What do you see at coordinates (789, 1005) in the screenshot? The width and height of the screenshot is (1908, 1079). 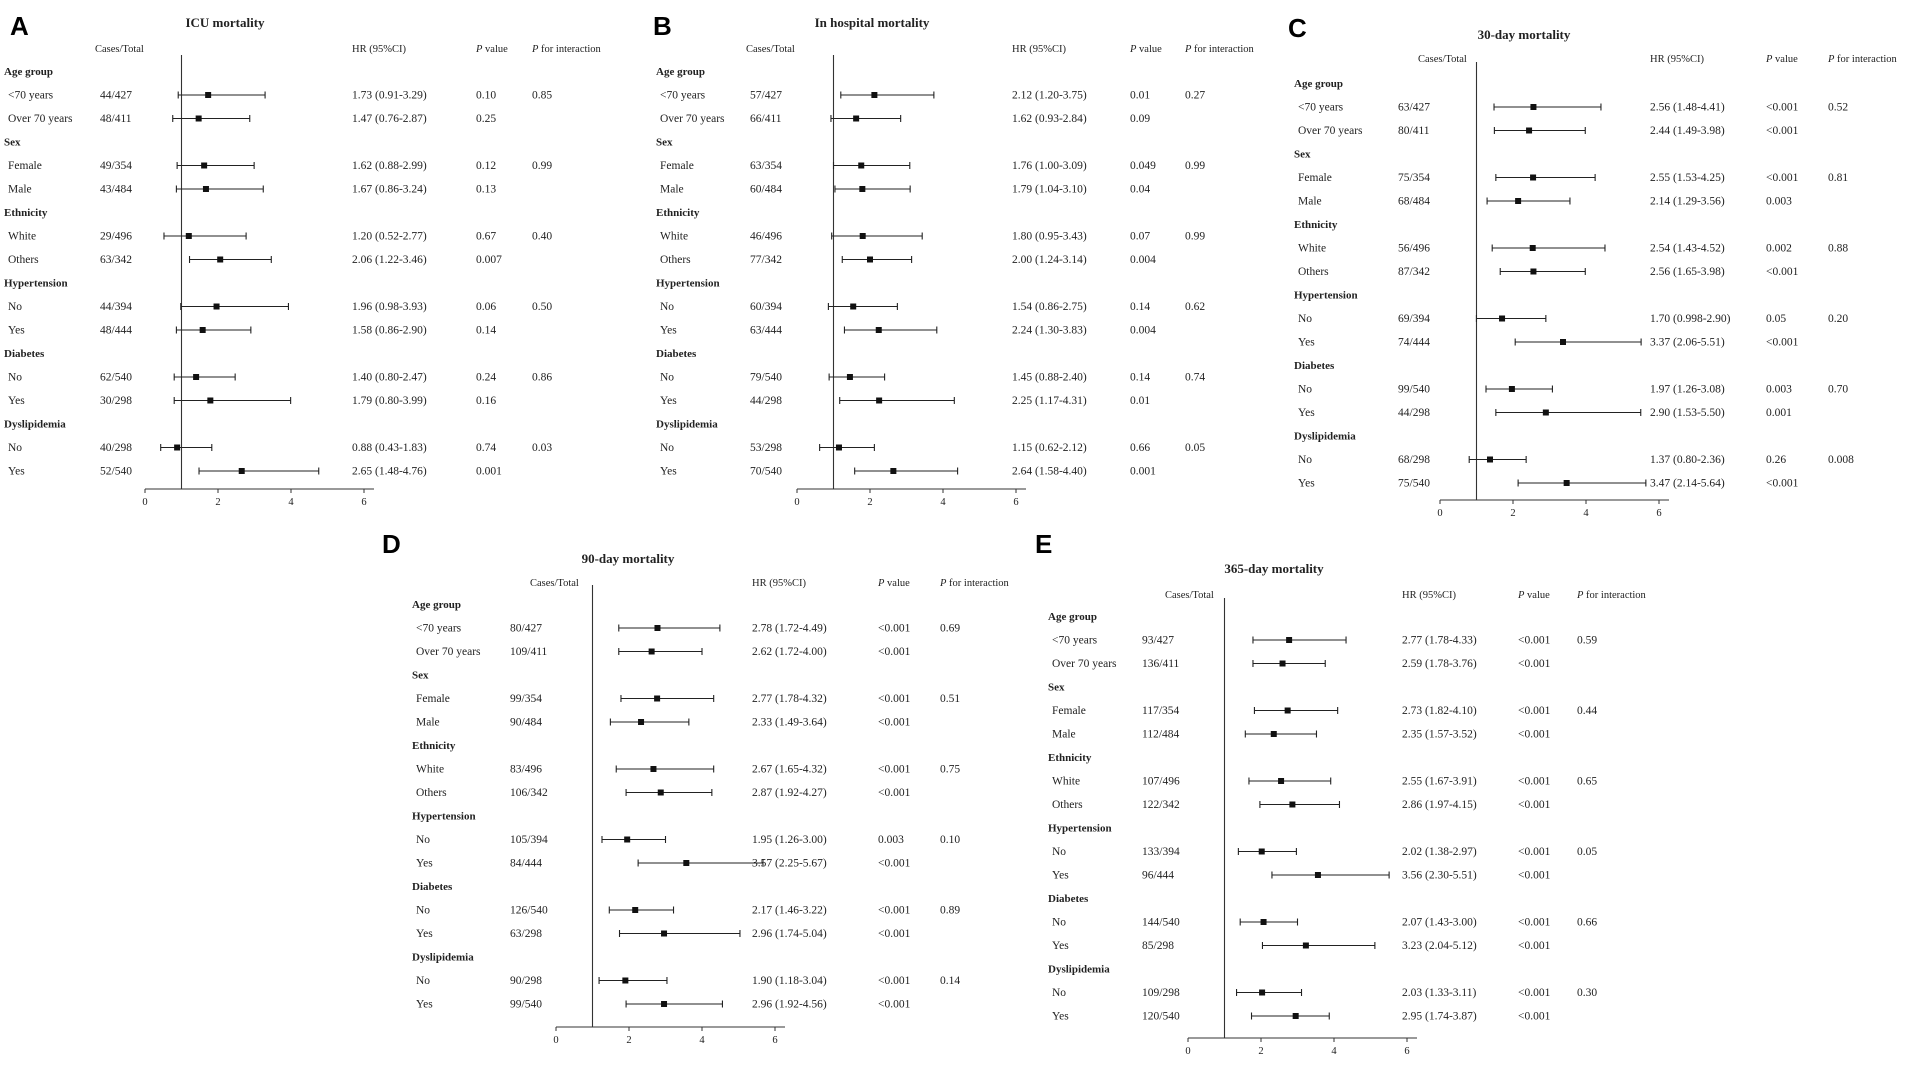 I see `row-hr-ci: 2.96 (1.92-4.56)` at bounding box center [789, 1005].